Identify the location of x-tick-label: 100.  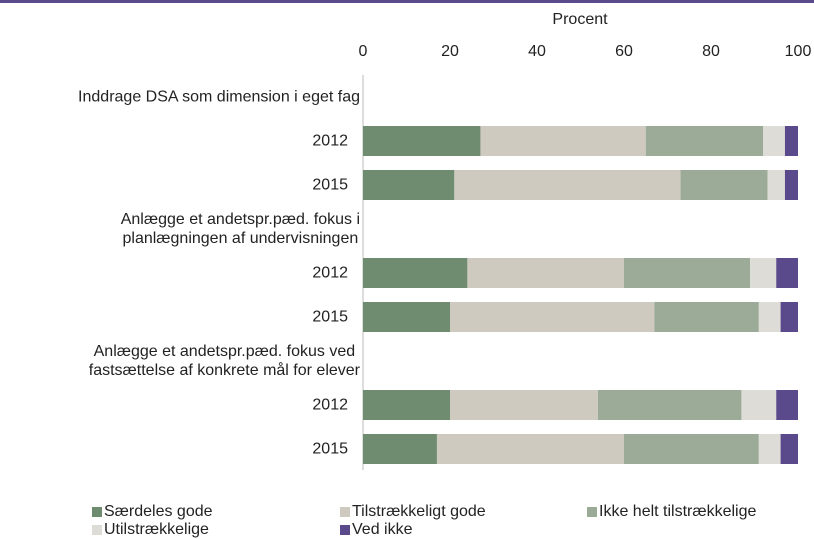
(798, 51).